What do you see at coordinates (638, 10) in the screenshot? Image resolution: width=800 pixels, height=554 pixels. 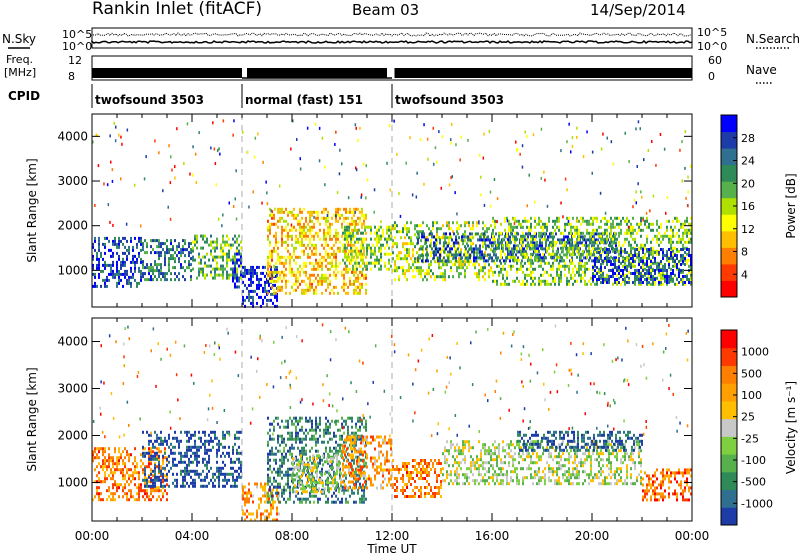 I see `date-label: 14/Sep/2014` at bounding box center [638, 10].